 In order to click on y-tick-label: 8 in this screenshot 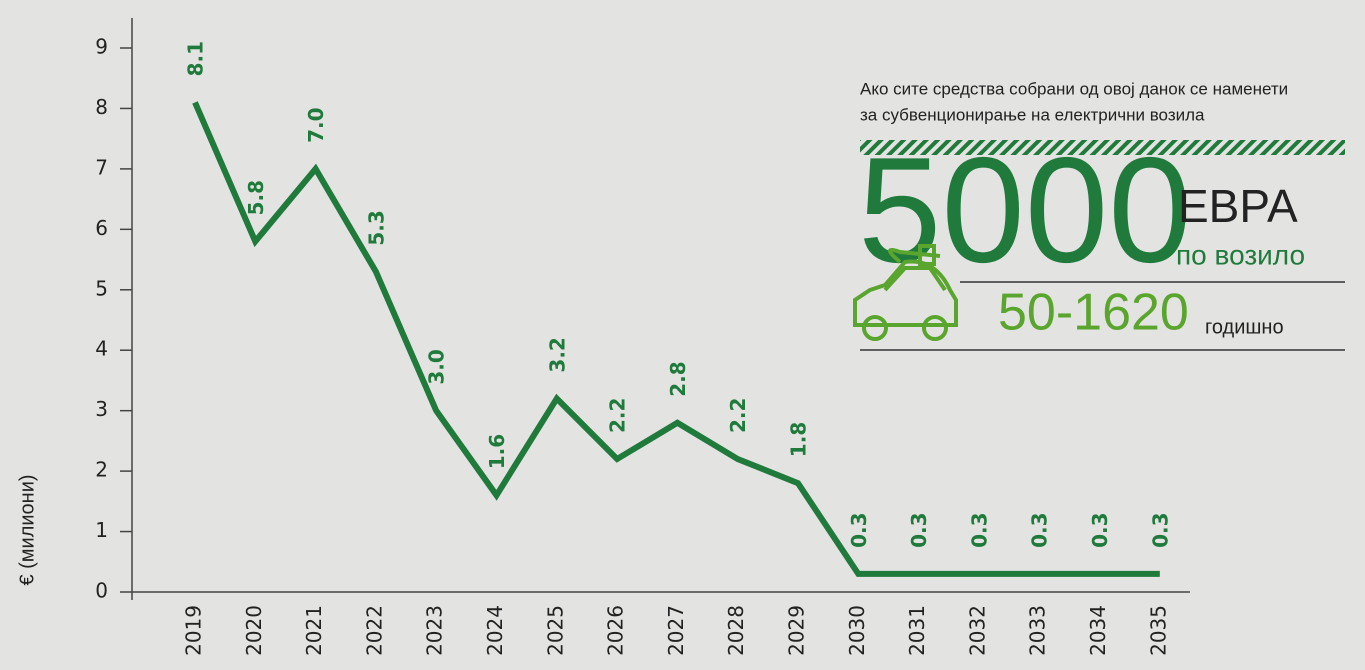, I will do `click(101, 107)`.